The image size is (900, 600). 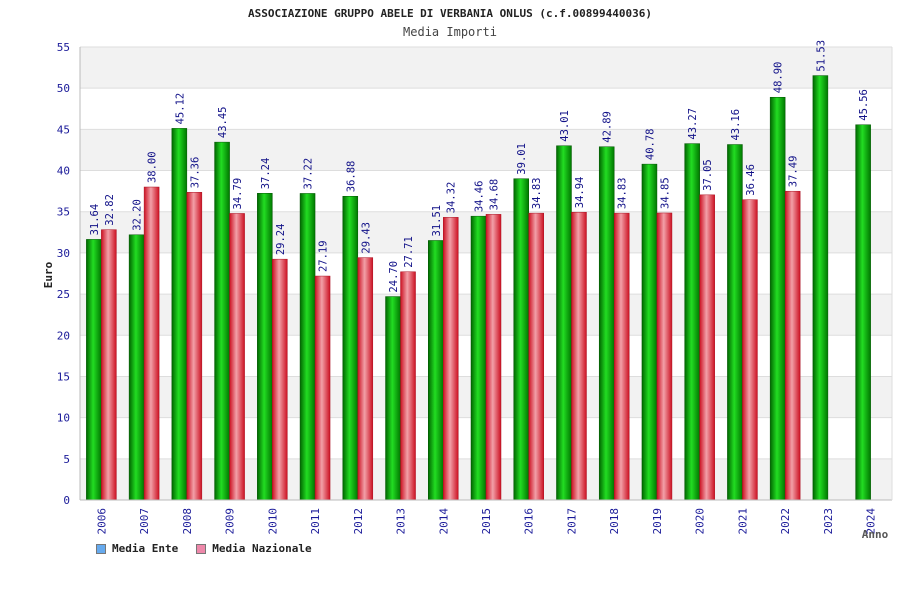 What do you see at coordinates (238, 194) in the screenshot?
I see `data-label: 34.79` at bounding box center [238, 194].